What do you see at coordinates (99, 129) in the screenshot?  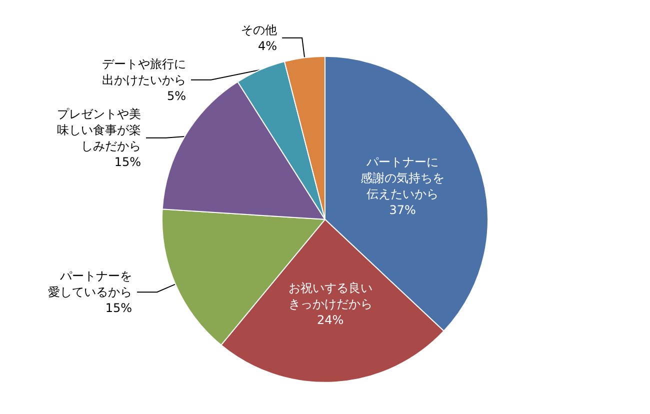 I see `slice-label: プレゼントや美味しい食事が楽しみだから` at bounding box center [99, 129].